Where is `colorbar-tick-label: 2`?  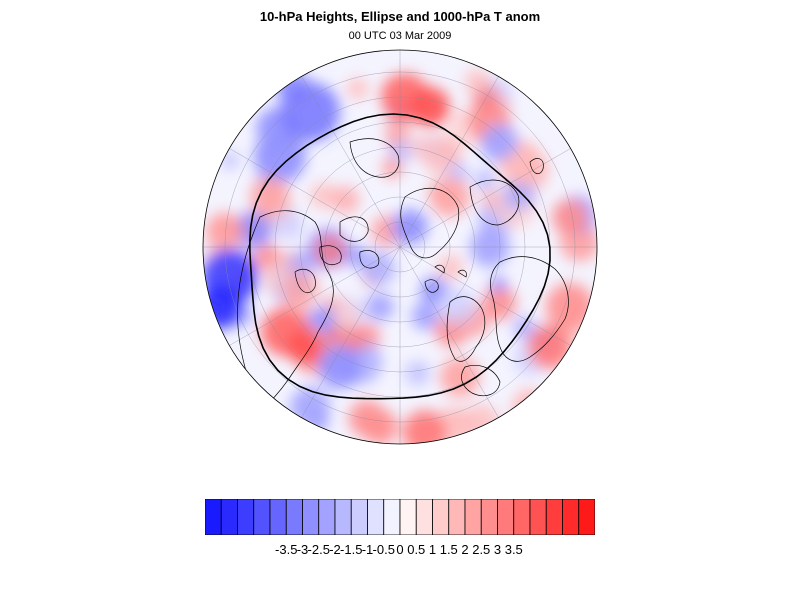 colorbar-tick-label: 2 is located at coordinates (465, 549).